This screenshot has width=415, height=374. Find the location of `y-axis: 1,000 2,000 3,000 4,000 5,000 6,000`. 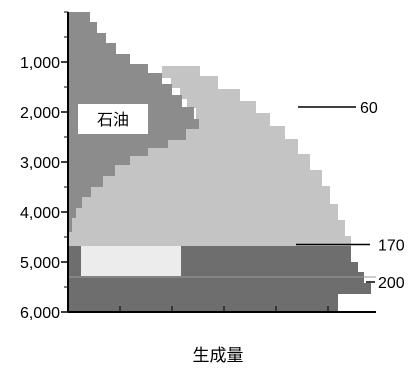

y-axis: 1,000 2,000 3,000 4,000 5,000 6,000 is located at coordinates (44, 166).